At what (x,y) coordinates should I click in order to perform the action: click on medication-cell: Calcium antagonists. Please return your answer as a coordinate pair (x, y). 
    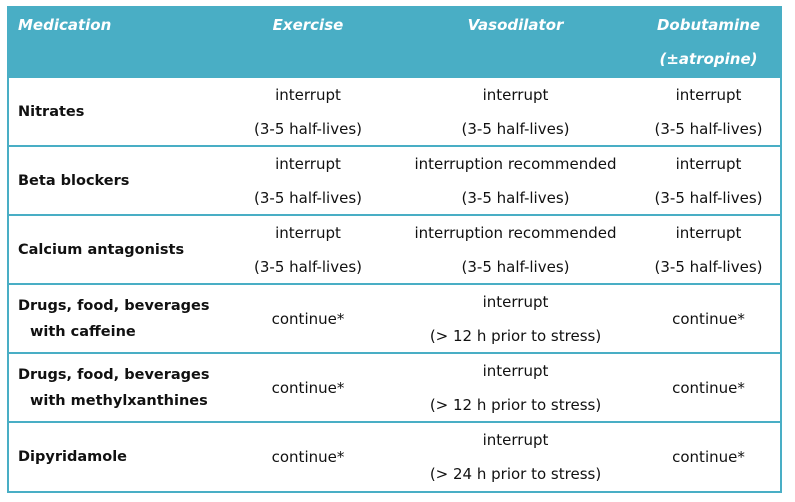
    Looking at the image, I should click on (115, 249).